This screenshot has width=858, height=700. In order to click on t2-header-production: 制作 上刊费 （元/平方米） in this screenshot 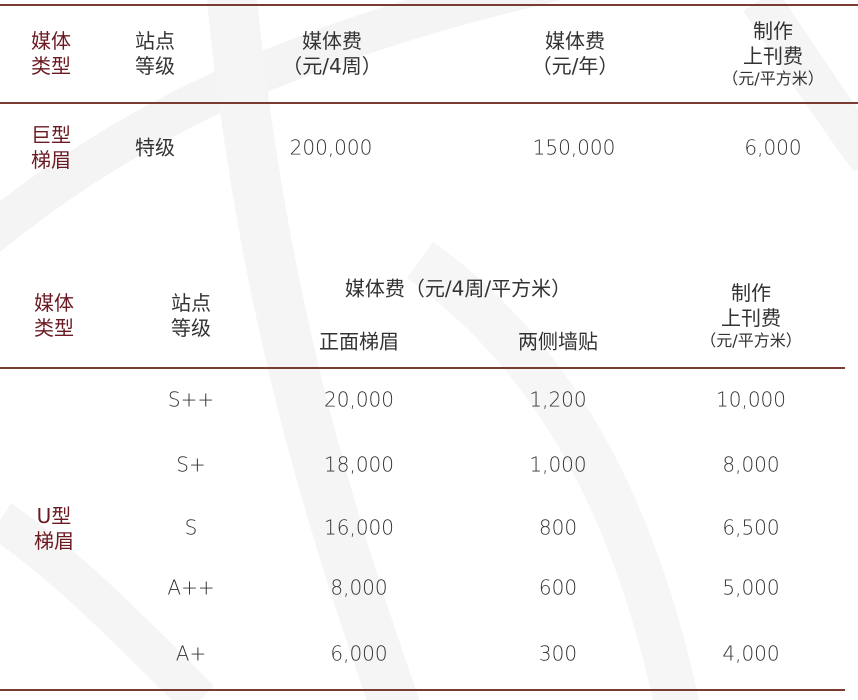, I will do `click(750, 316)`.